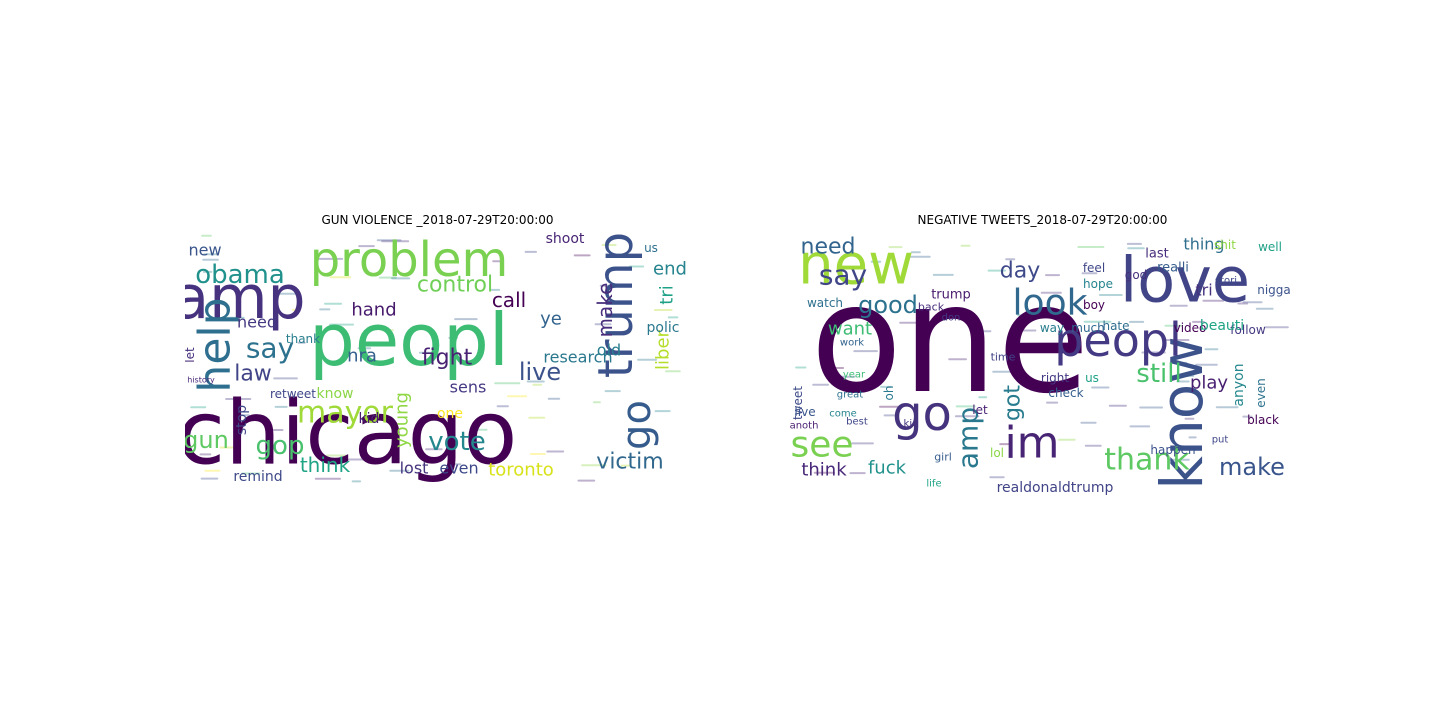  What do you see at coordinates (1147, 460) in the screenshot?
I see `wordcloud-word: thank` at bounding box center [1147, 460].